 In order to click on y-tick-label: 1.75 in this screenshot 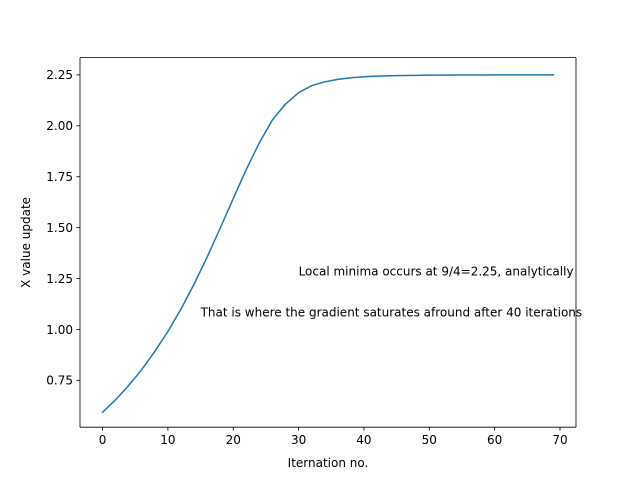, I will do `click(59, 177)`.